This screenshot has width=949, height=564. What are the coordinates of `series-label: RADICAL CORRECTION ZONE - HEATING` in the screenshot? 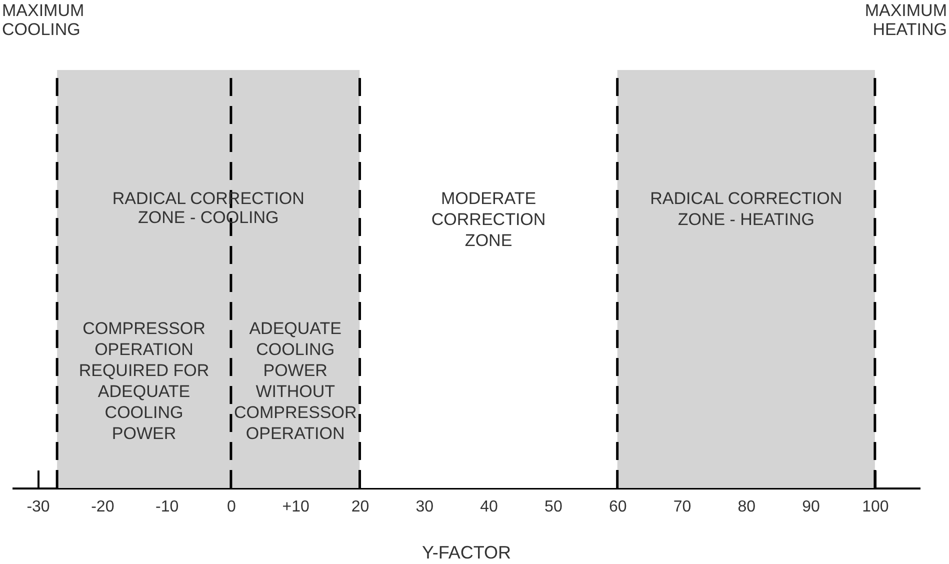 It's located at (746, 209).